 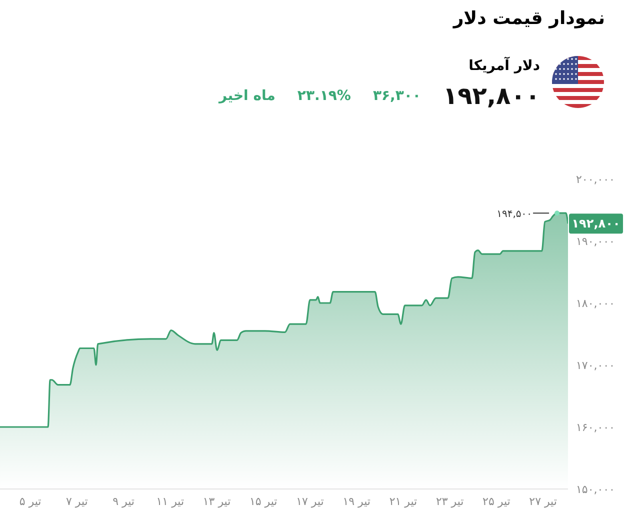 What do you see at coordinates (30, 501) in the screenshot?
I see `x-tick-label: ۵ تیر` at bounding box center [30, 501].